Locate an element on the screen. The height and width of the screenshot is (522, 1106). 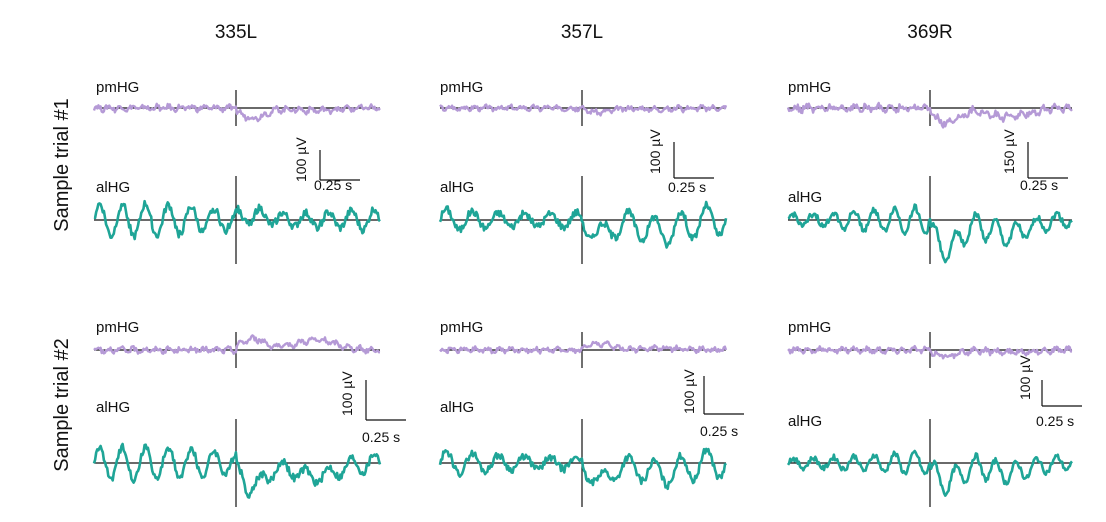
row-title-trial-1: Sample trial #1 is located at coordinates (62, 164).